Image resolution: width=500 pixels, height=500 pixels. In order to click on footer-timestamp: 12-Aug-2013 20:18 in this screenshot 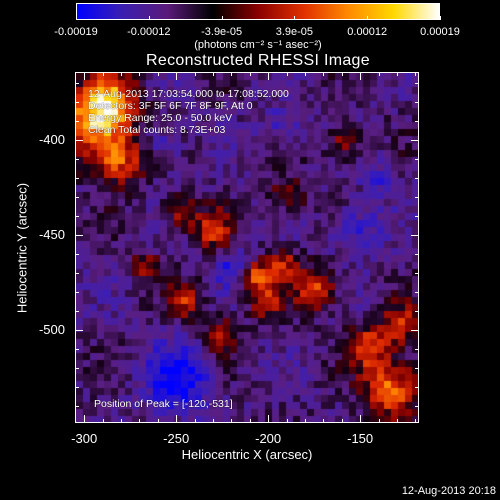, I will do `click(448, 491)`.